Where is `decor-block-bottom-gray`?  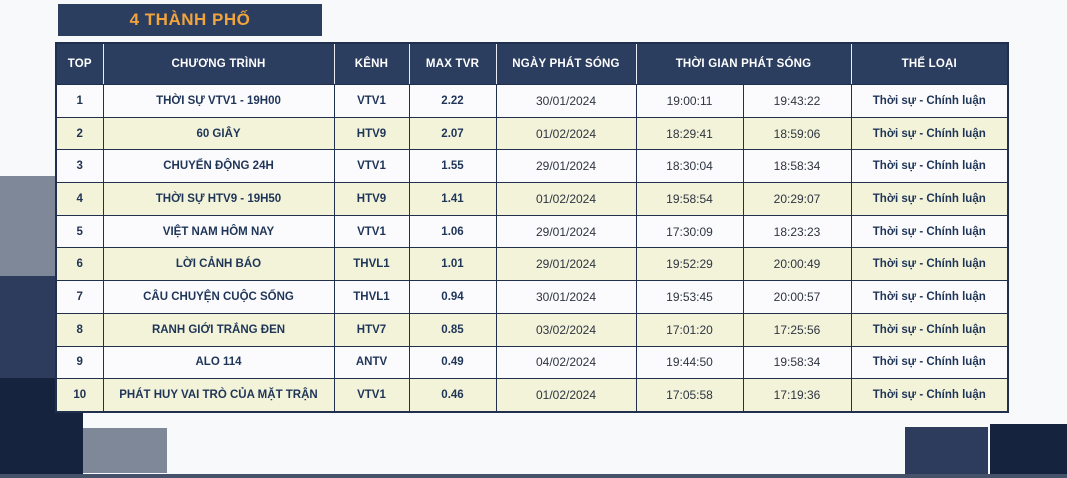
decor-block-bottom-gray is located at coordinates (125, 450).